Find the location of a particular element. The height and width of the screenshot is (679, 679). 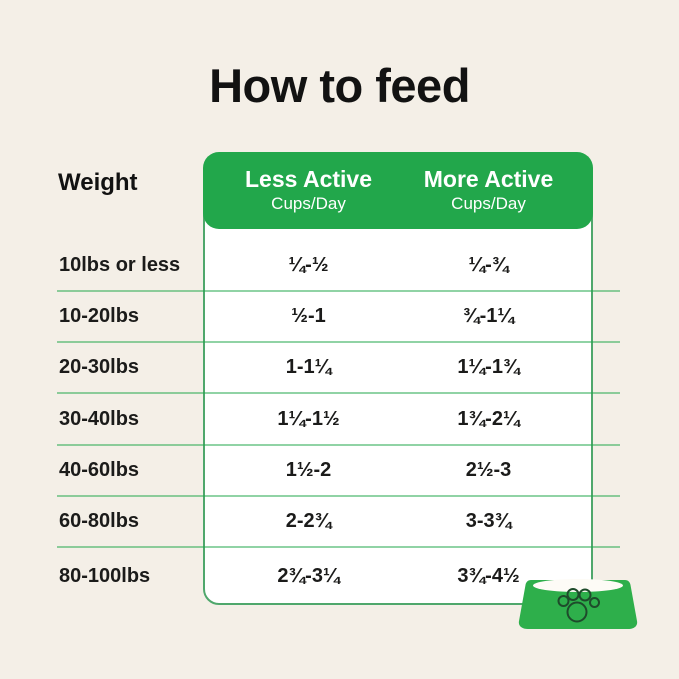

table-row: 60-80lbs 2-2¾ 3-3¾ is located at coordinates (338, 522).